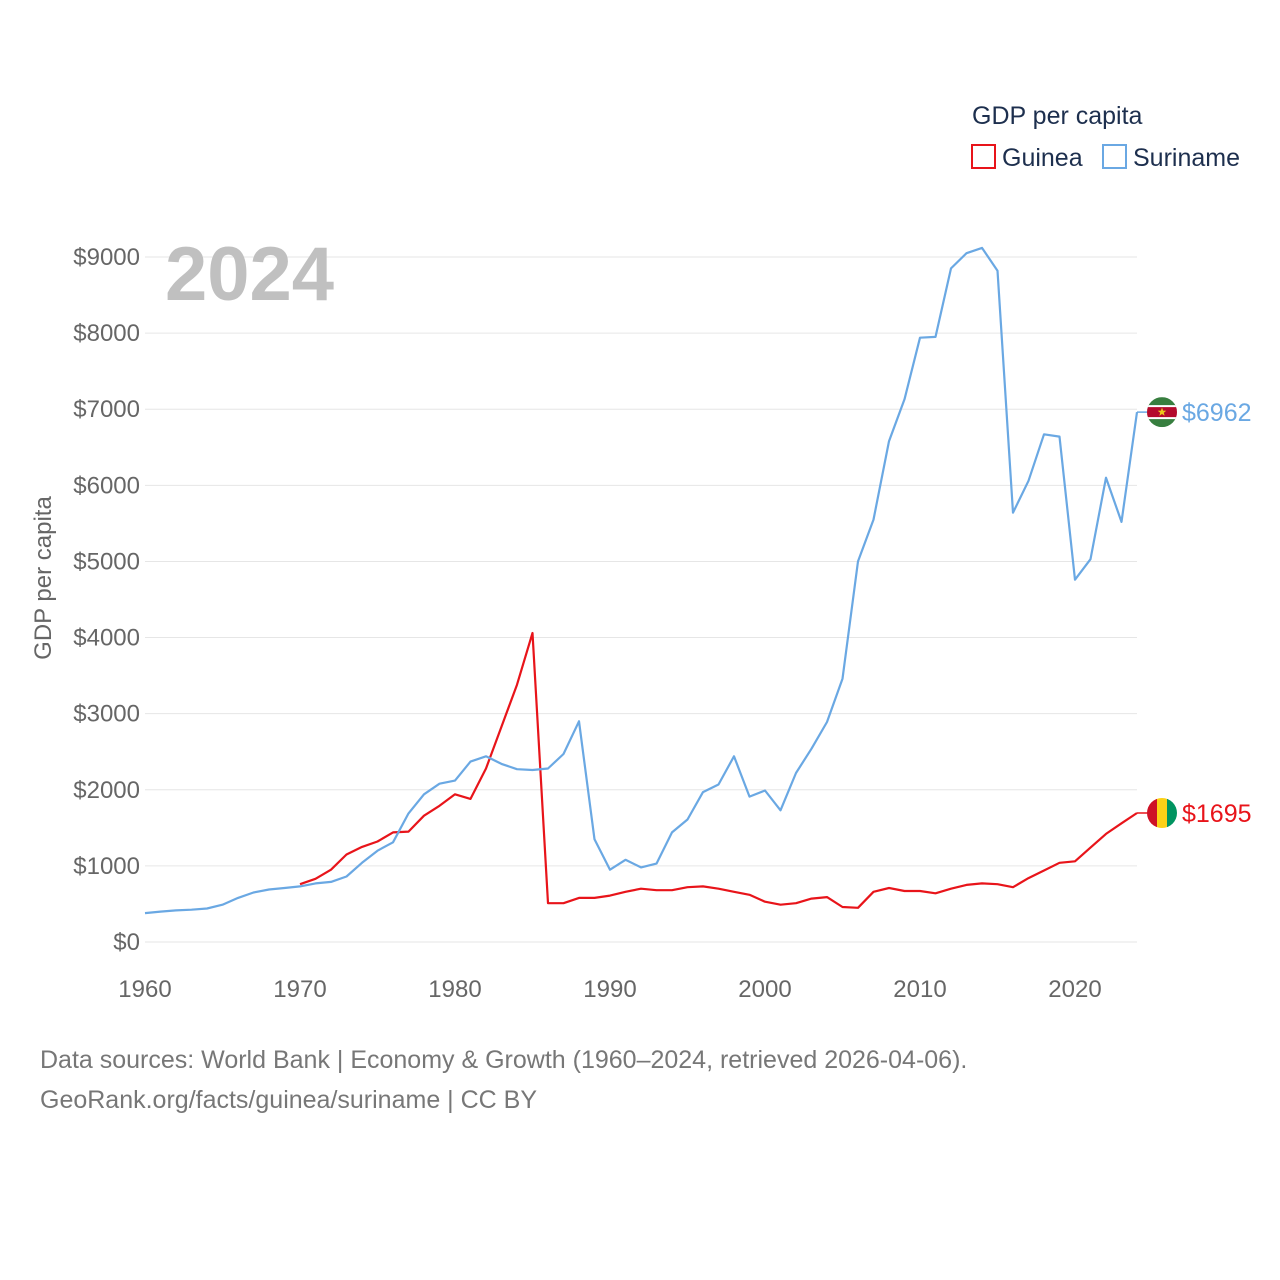 This screenshot has width=1280, height=1280. Describe the element at coordinates (1105, 137) in the screenshot. I see `legend: GDP per capita Guinea Suriname` at that location.